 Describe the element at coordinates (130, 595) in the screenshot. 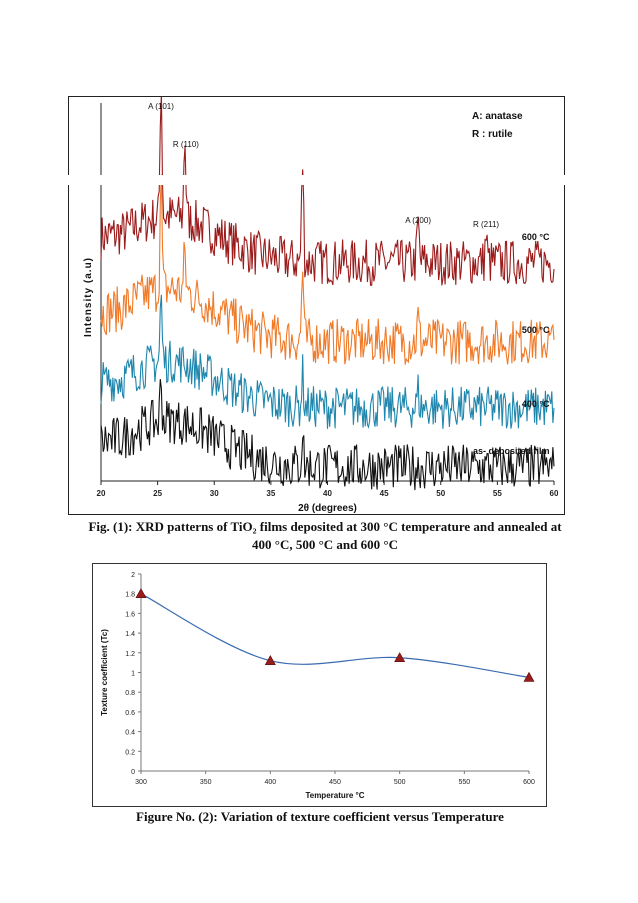

I see `tc-y-tick-label: 1.8` at that location.